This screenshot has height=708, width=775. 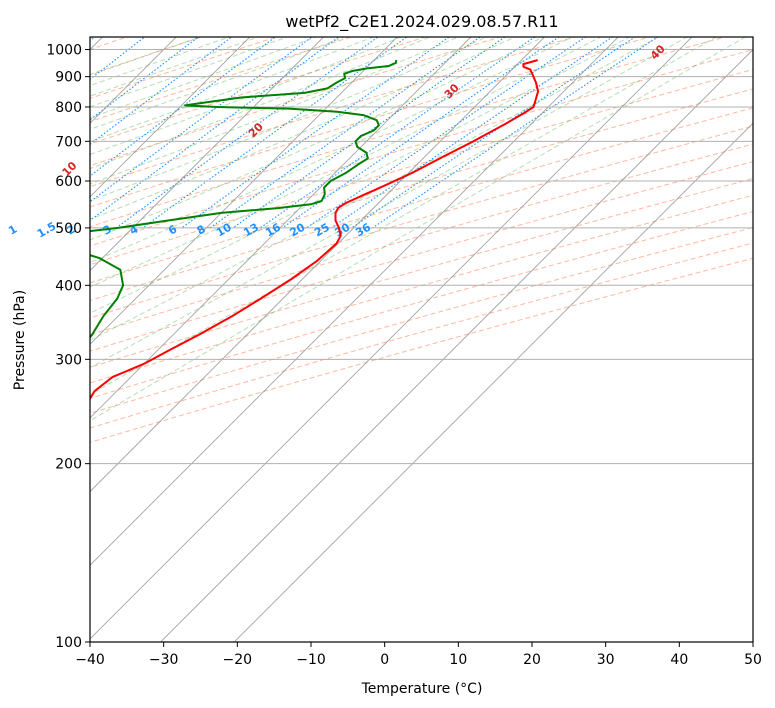 I want to click on x-tick-label: 20, so click(x=532, y=660).